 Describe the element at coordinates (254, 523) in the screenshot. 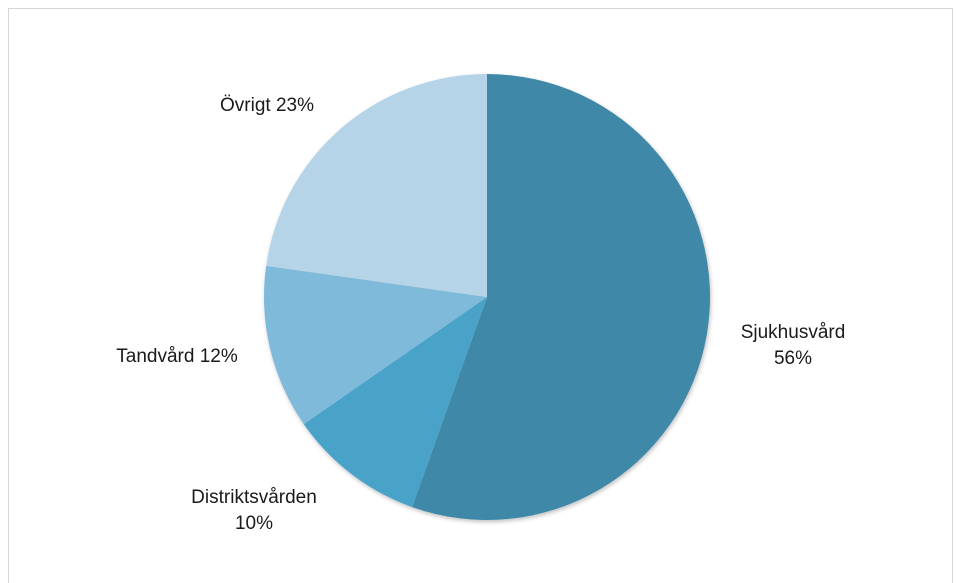

I see `slice-label-percent: 10%` at that location.